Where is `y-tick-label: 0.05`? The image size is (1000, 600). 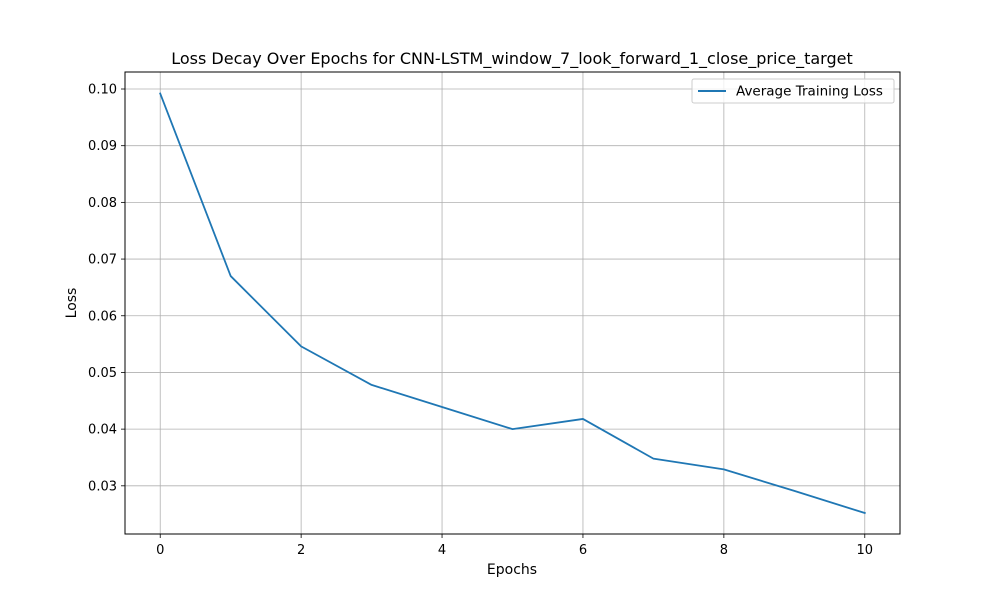 y-tick-label: 0.05 is located at coordinates (102, 373).